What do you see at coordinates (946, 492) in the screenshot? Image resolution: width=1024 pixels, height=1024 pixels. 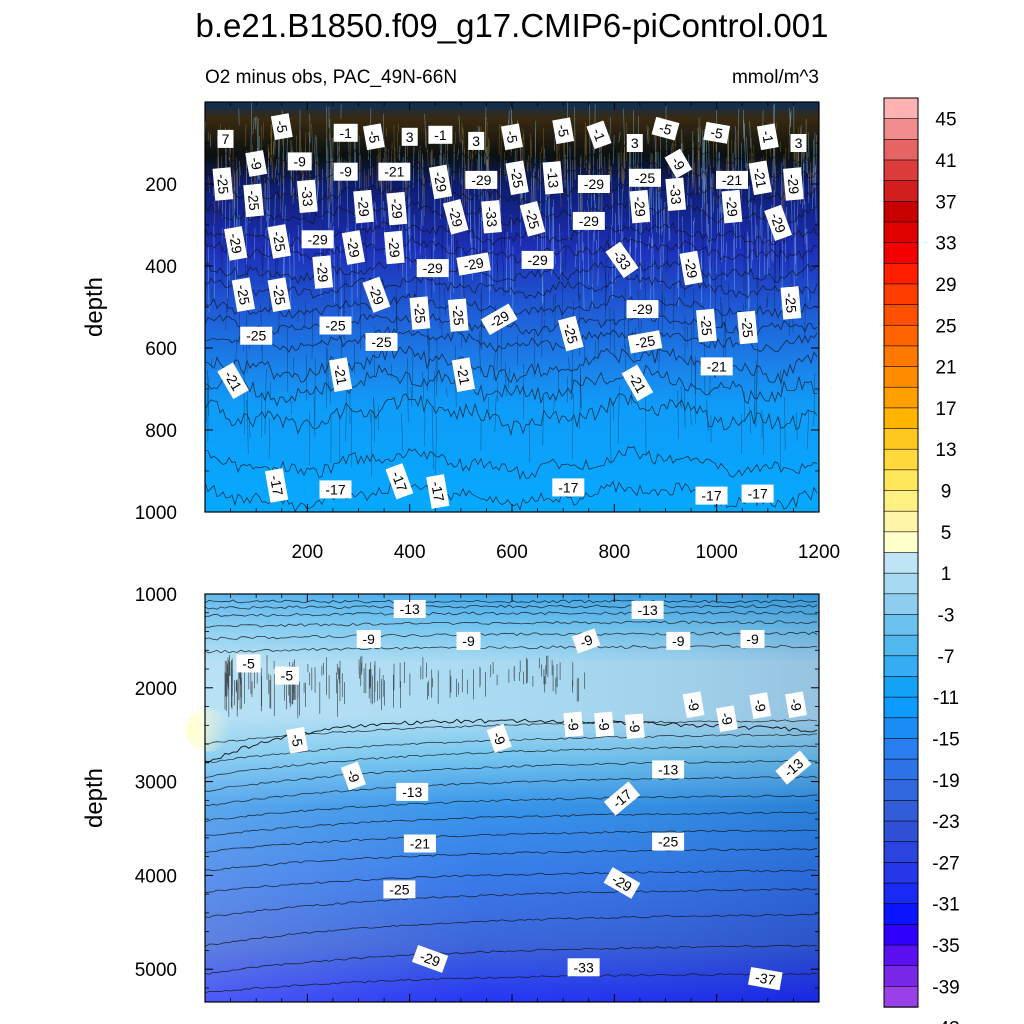 I see `colorbar-label: 9` at bounding box center [946, 492].